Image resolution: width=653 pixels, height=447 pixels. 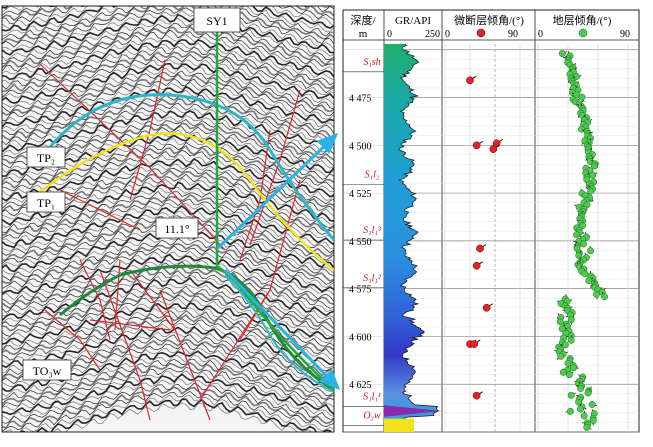 What do you see at coordinates (540, 34) in the screenshot?
I see `strata-min: 0` at bounding box center [540, 34].